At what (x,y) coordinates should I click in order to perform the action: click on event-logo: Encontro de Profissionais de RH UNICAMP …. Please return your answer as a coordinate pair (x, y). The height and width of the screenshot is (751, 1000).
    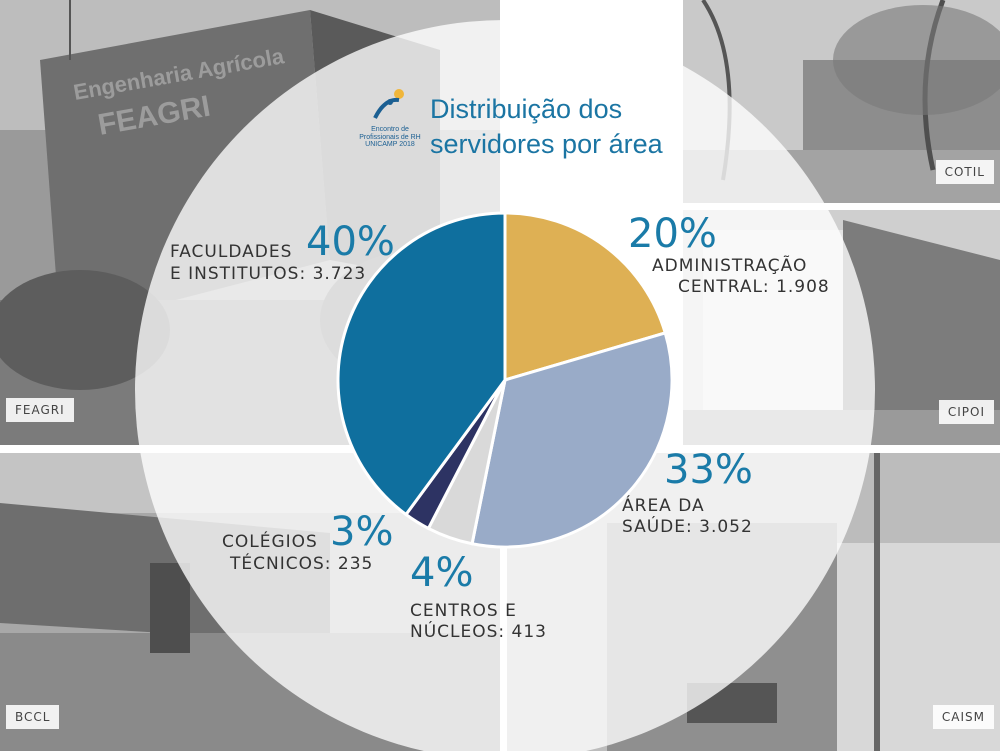
    Looking at the image, I should click on (390, 118).